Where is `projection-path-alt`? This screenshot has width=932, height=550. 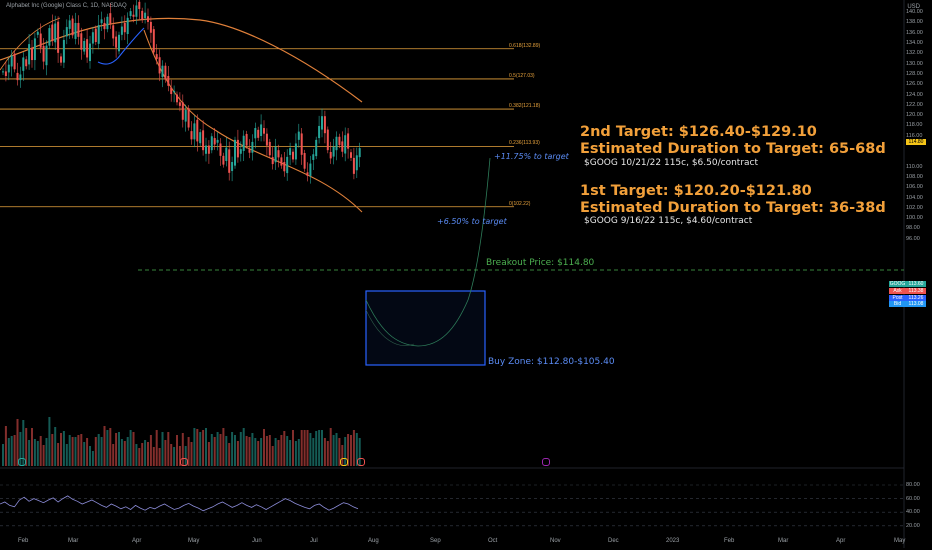 projection-path-alt is located at coordinates (390, 327).